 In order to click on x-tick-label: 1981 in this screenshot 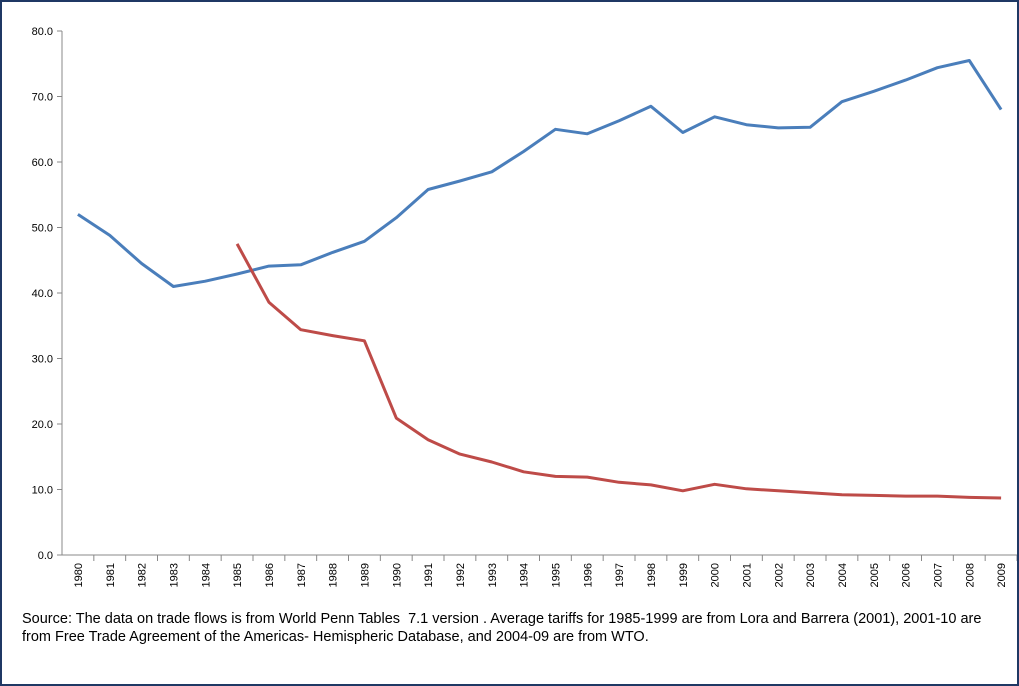, I will do `click(111, 575)`.